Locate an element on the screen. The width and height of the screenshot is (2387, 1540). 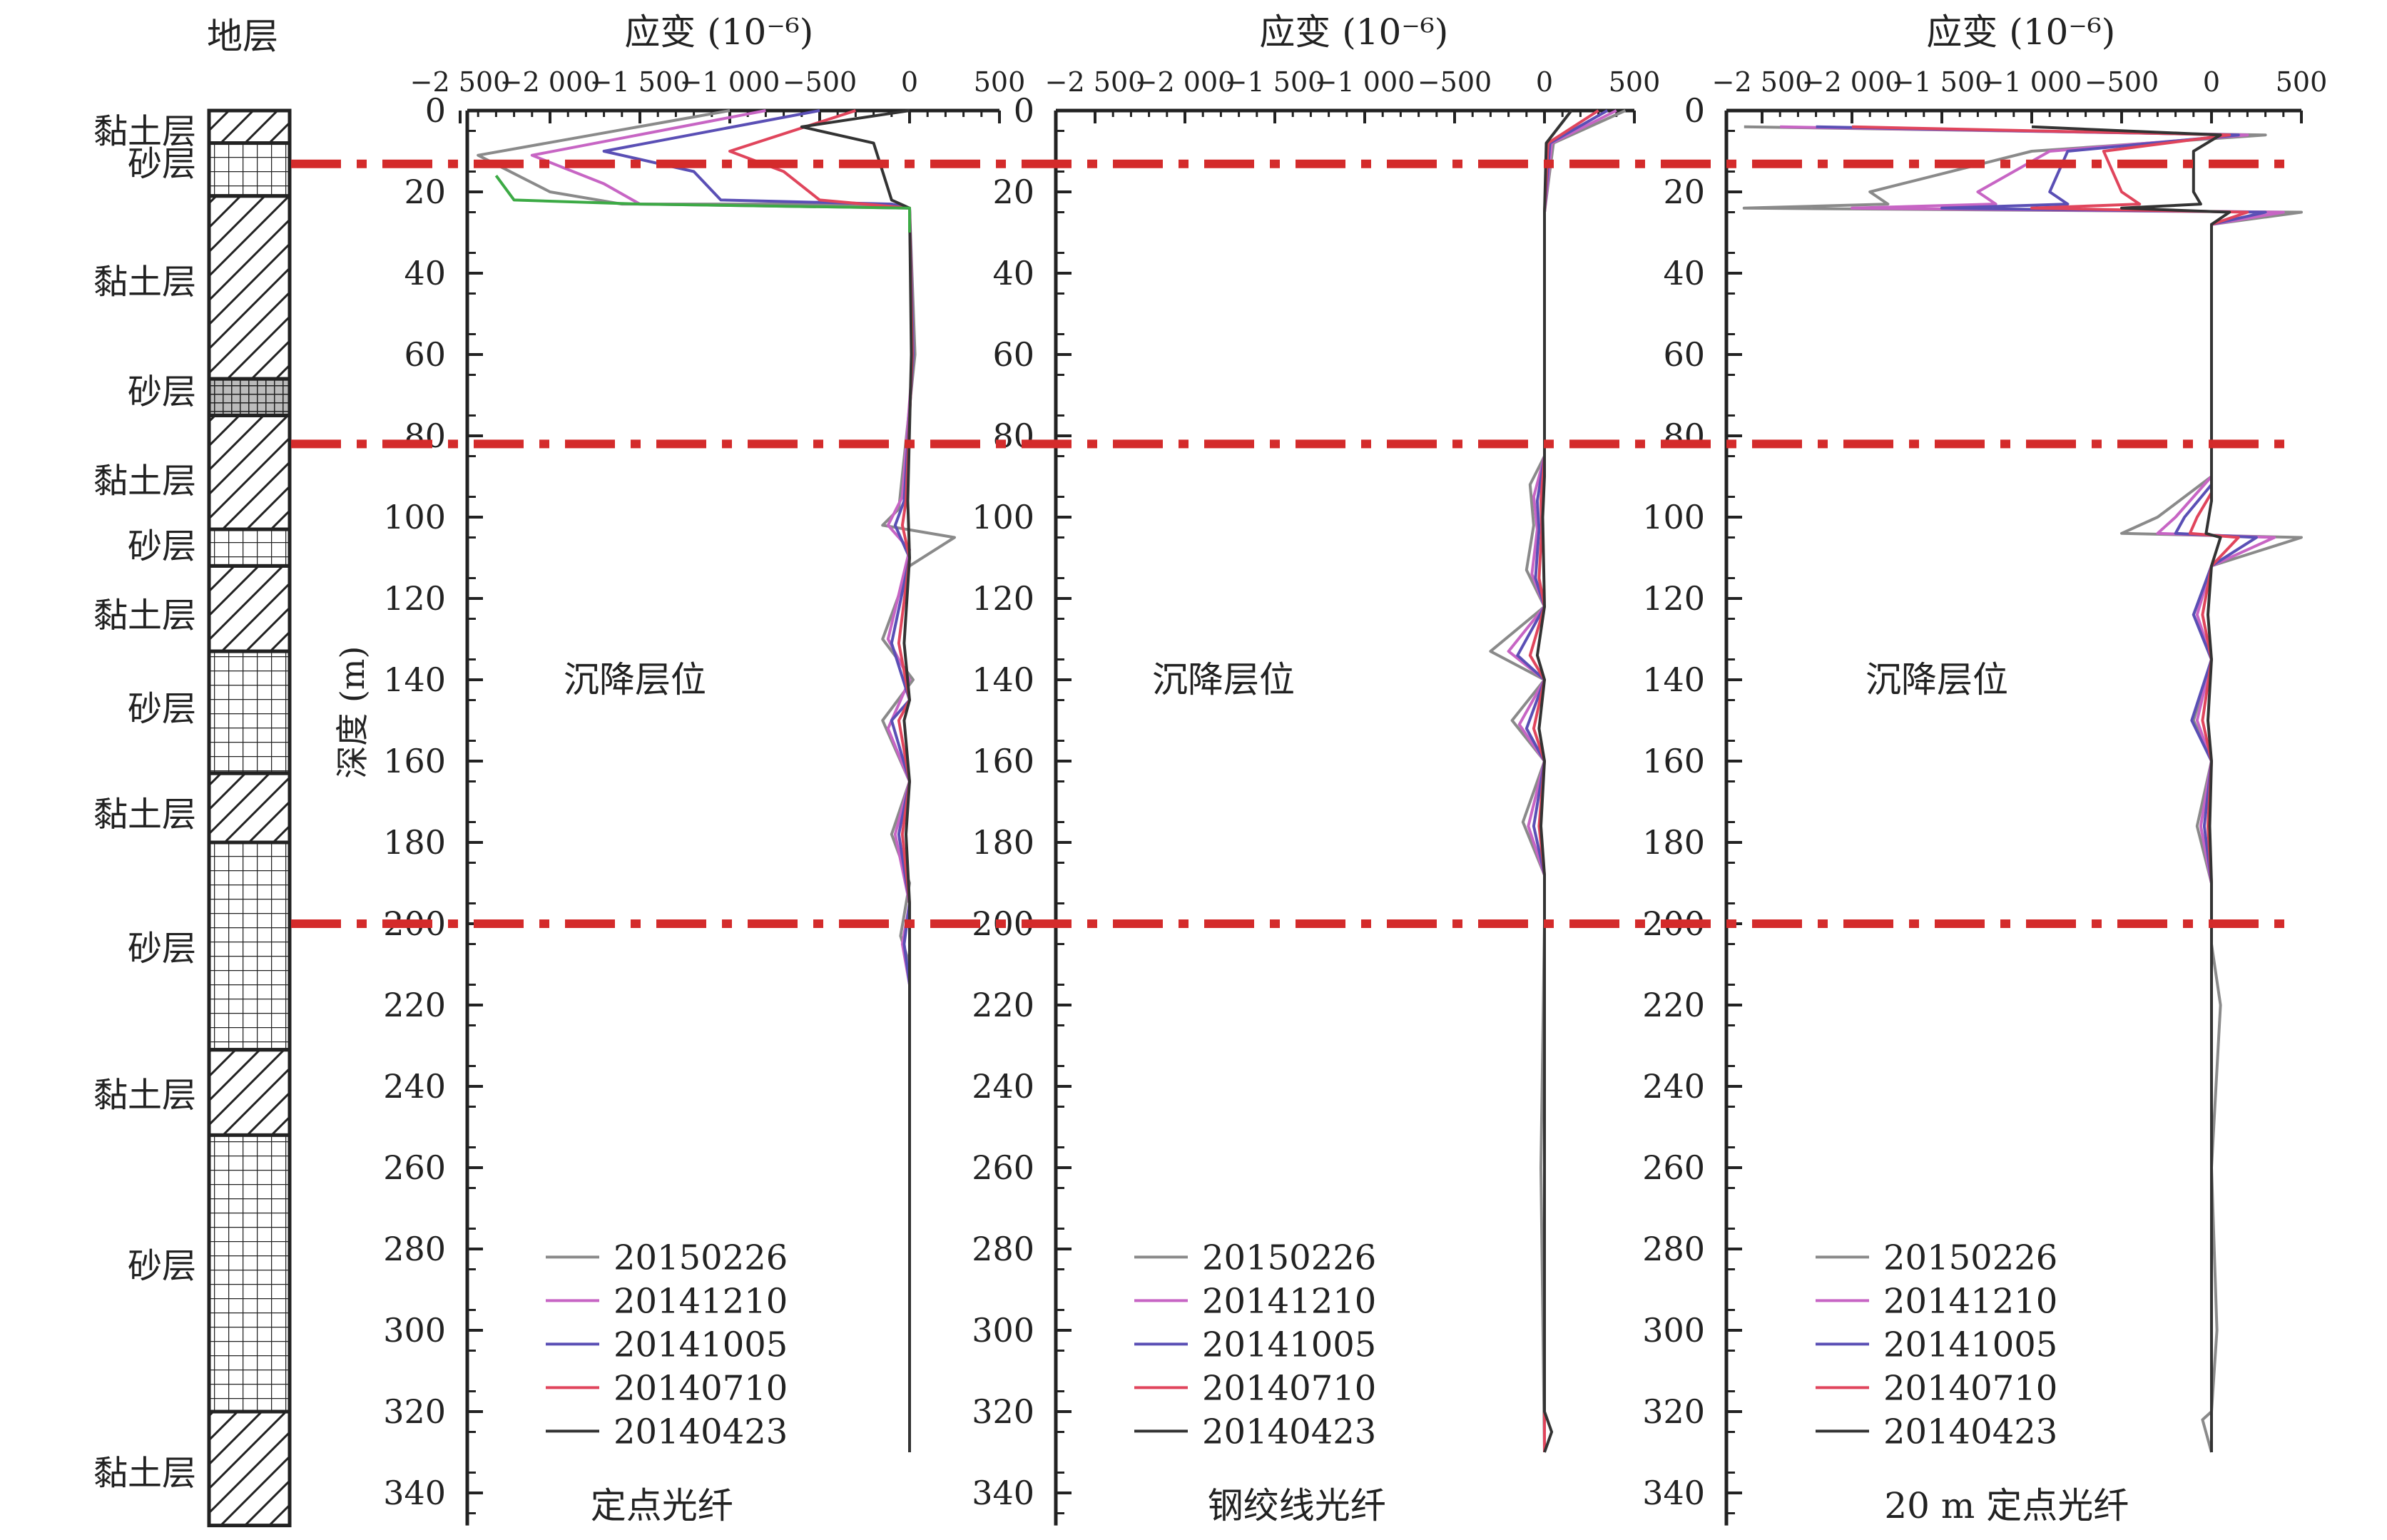
chart-caption: 20 m 定点光纤 is located at coordinates (2006, 1506).